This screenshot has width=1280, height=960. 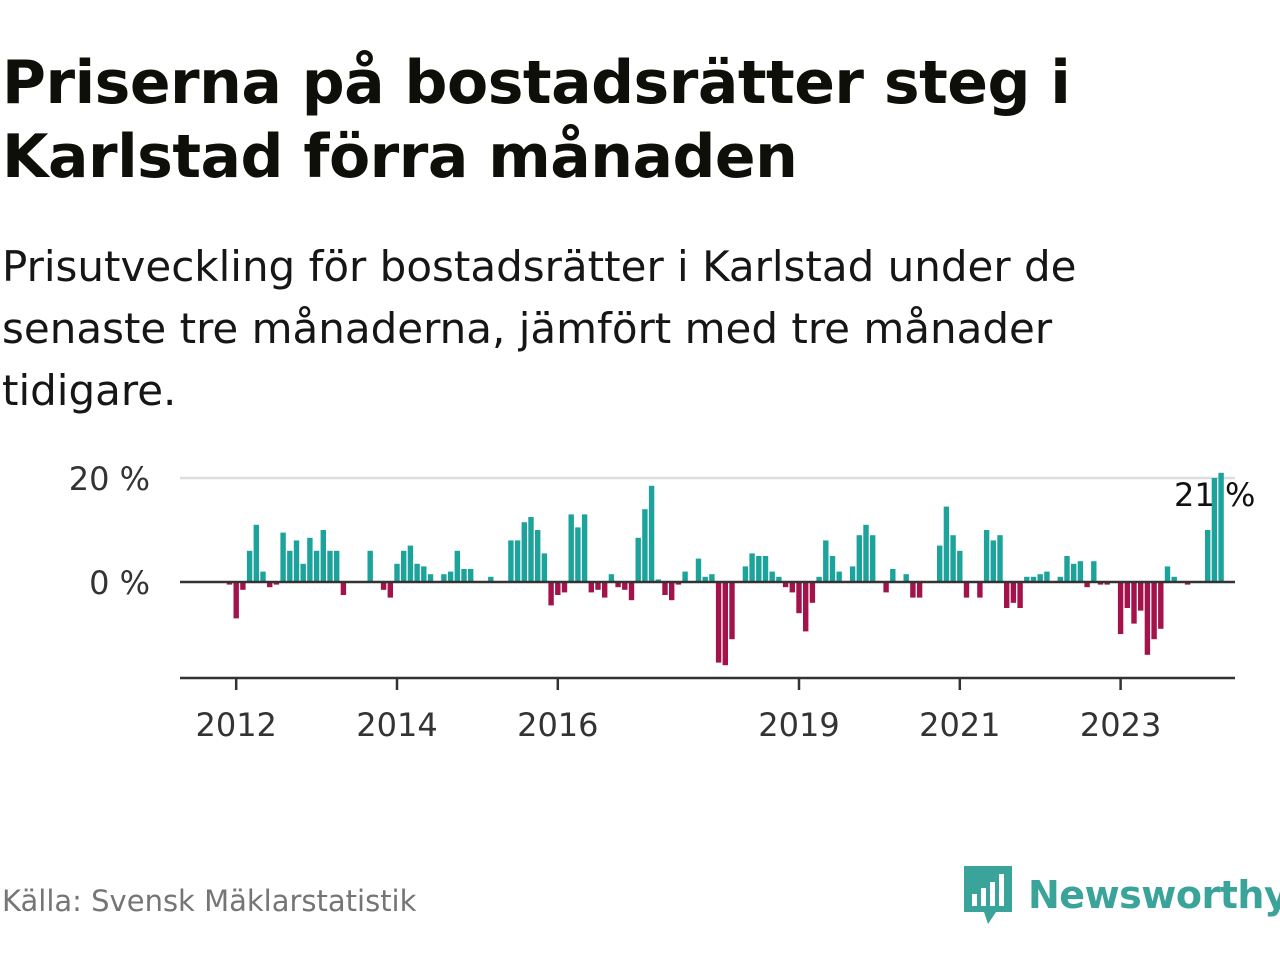 What do you see at coordinates (707, 635) in the screenshot?
I see `axes` at bounding box center [707, 635].